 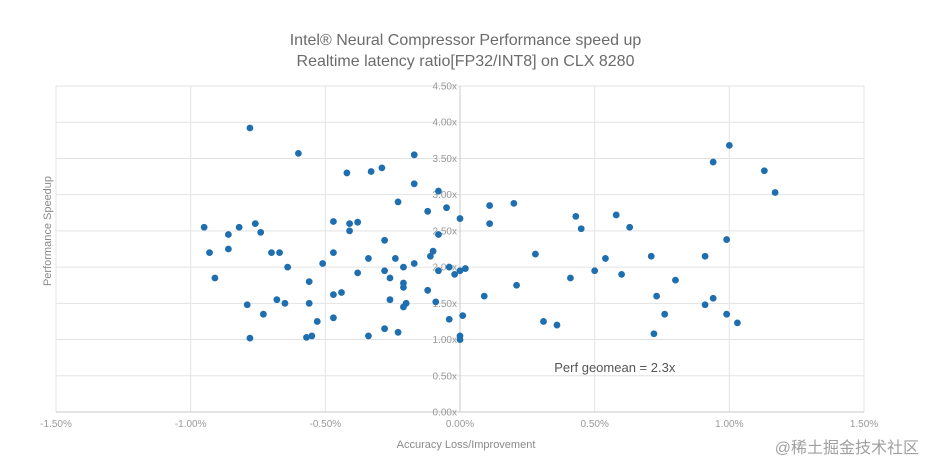 I want to click on x-tick-label: -1.50%, so click(x=56, y=424).